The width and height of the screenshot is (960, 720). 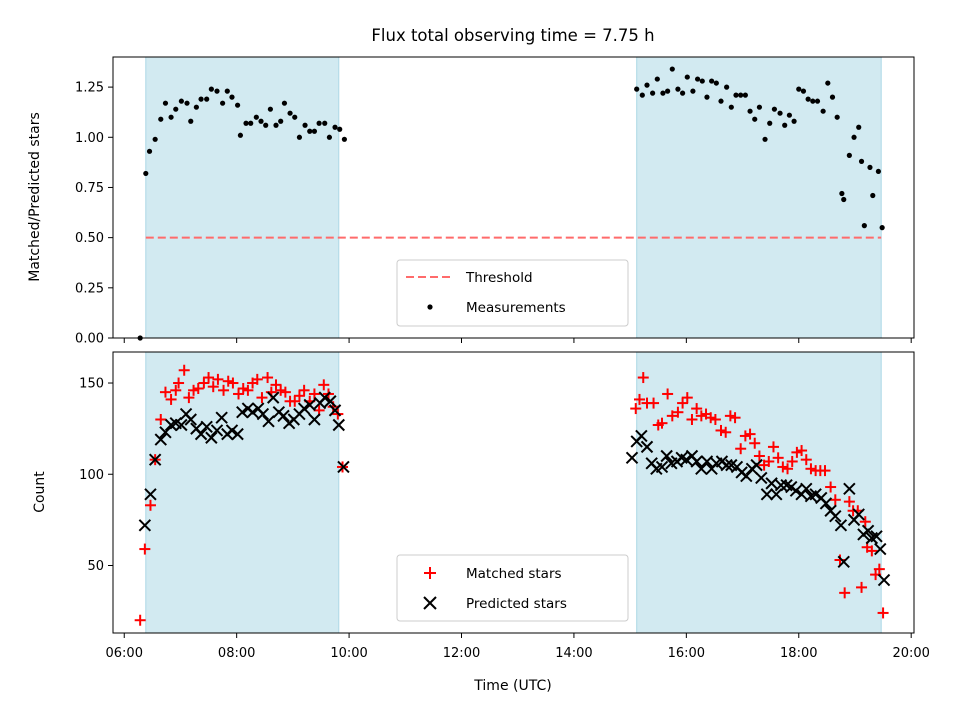 I want to click on y-tick-label: 0.75, so click(x=89, y=188).